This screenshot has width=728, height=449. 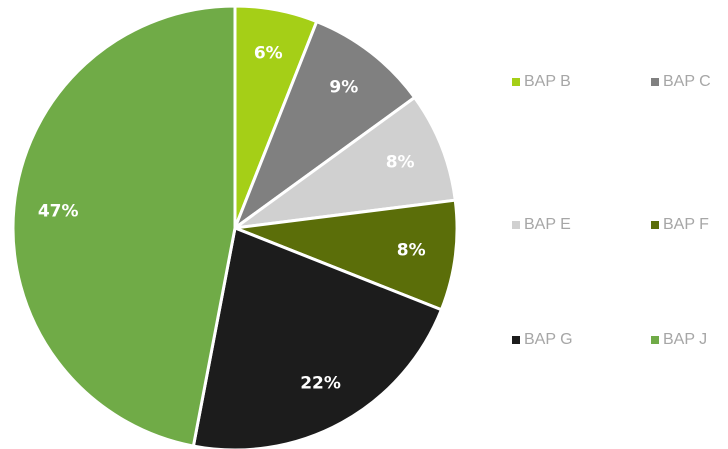 I want to click on legend-label: BAP J, so click(x=685, y=339).